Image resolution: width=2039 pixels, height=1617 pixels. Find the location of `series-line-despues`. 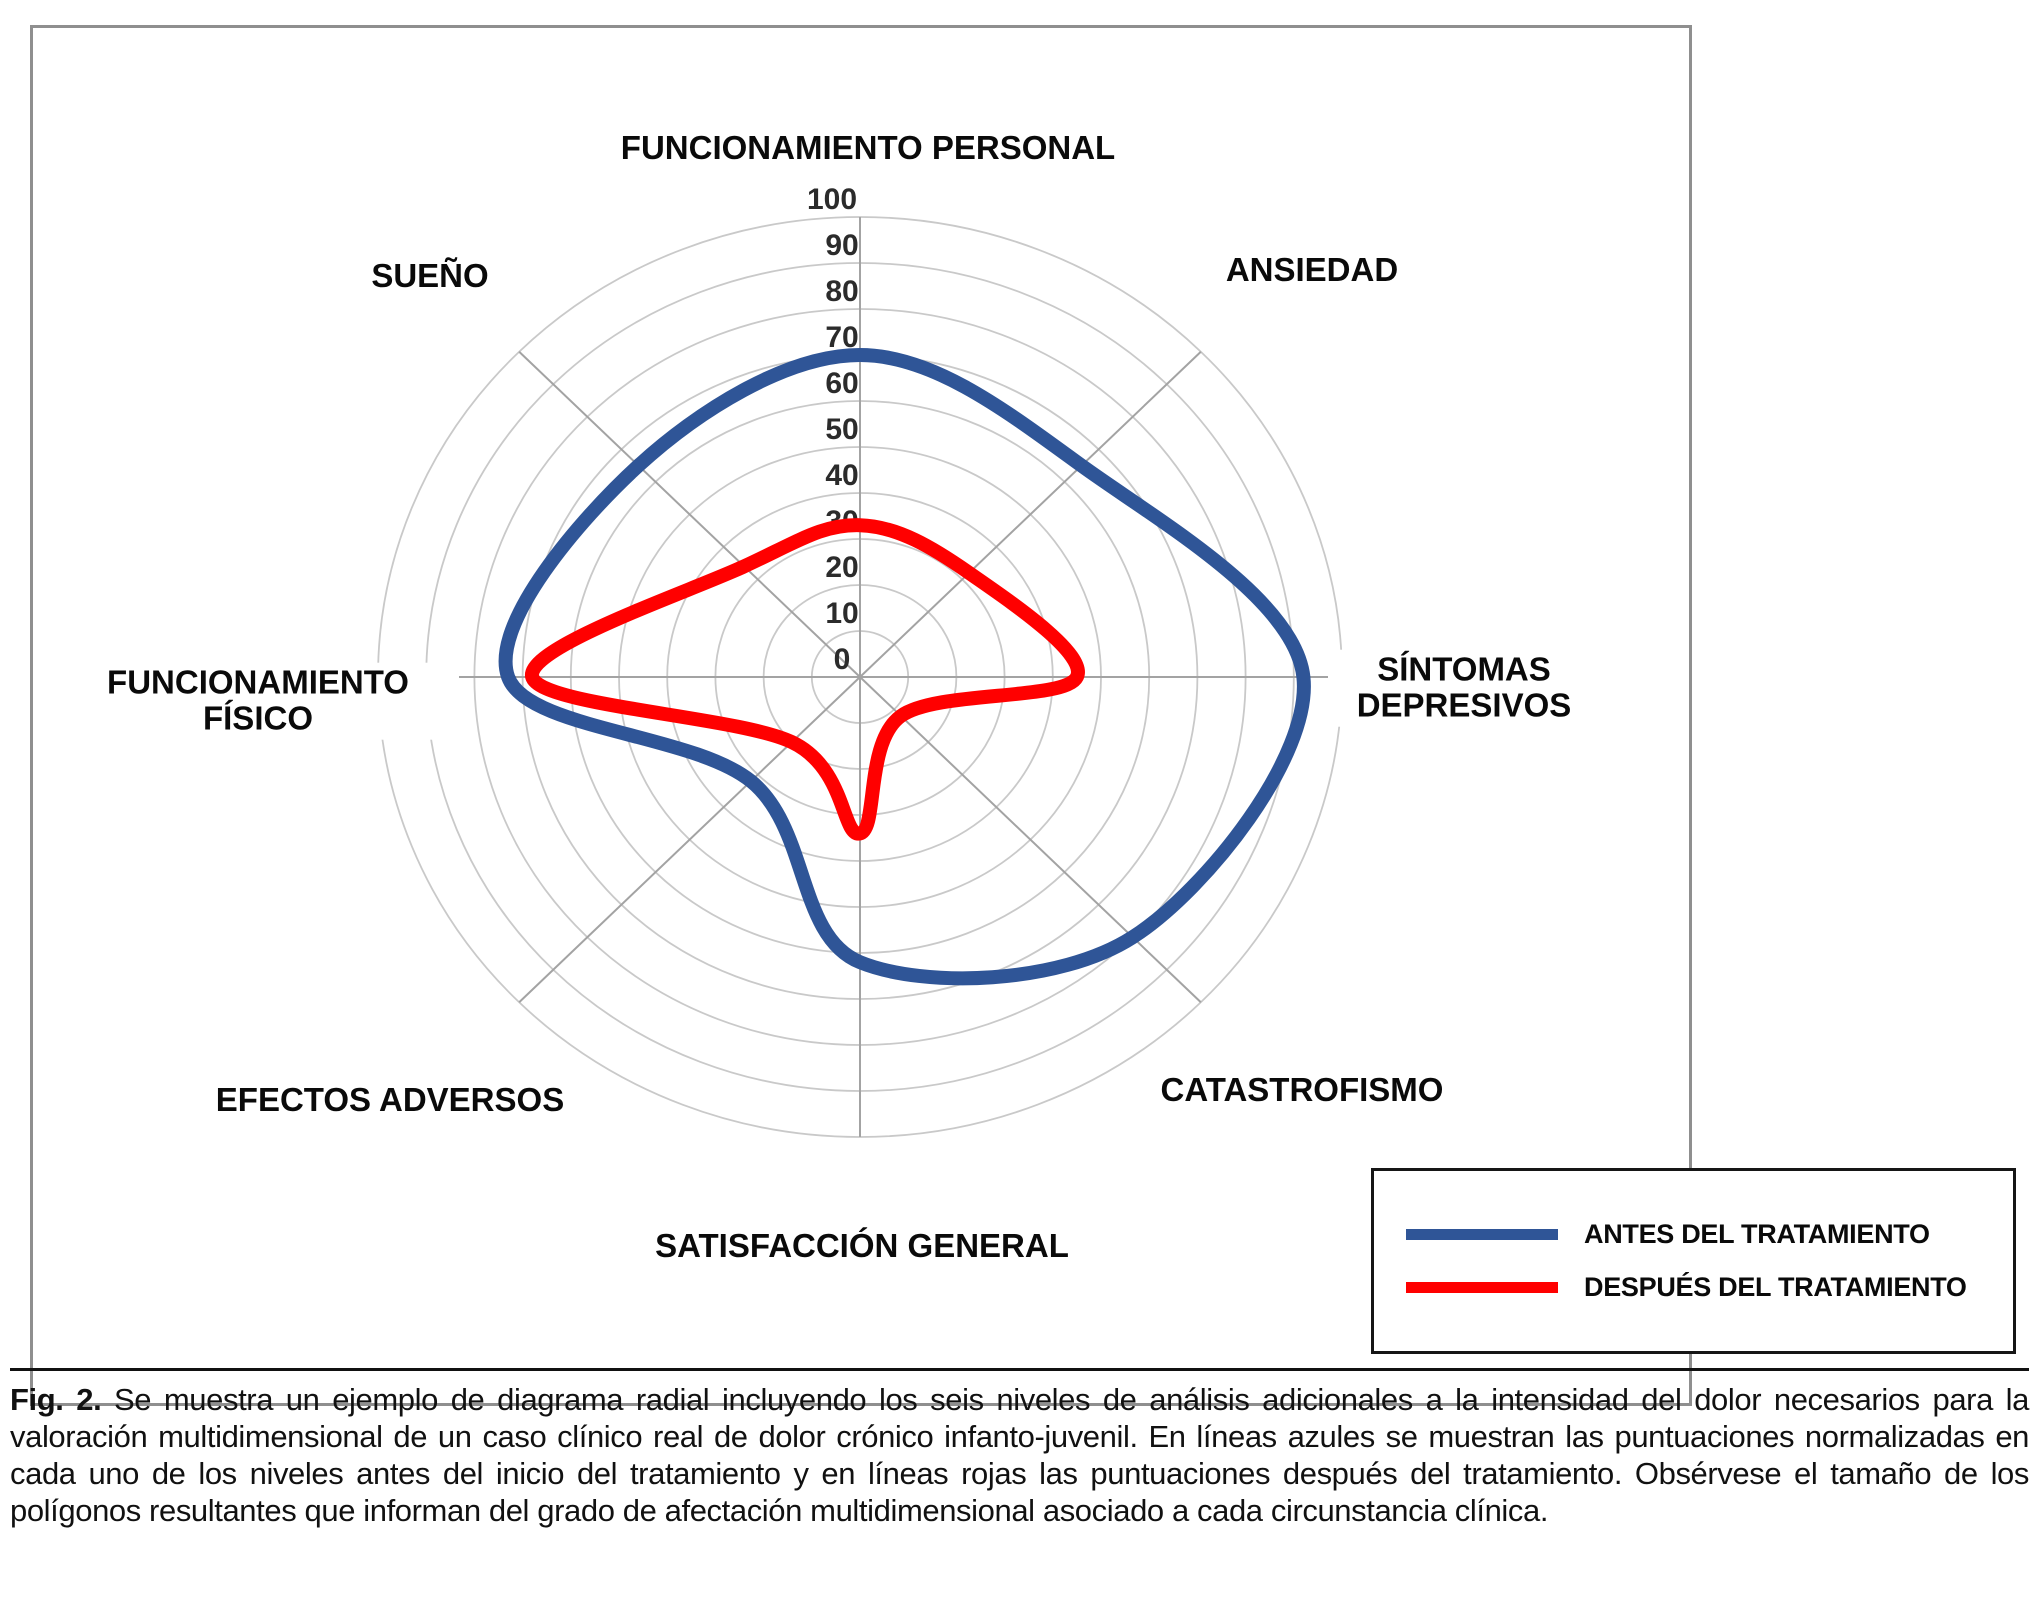

series-line-despues is located at coordinates (805, 679).